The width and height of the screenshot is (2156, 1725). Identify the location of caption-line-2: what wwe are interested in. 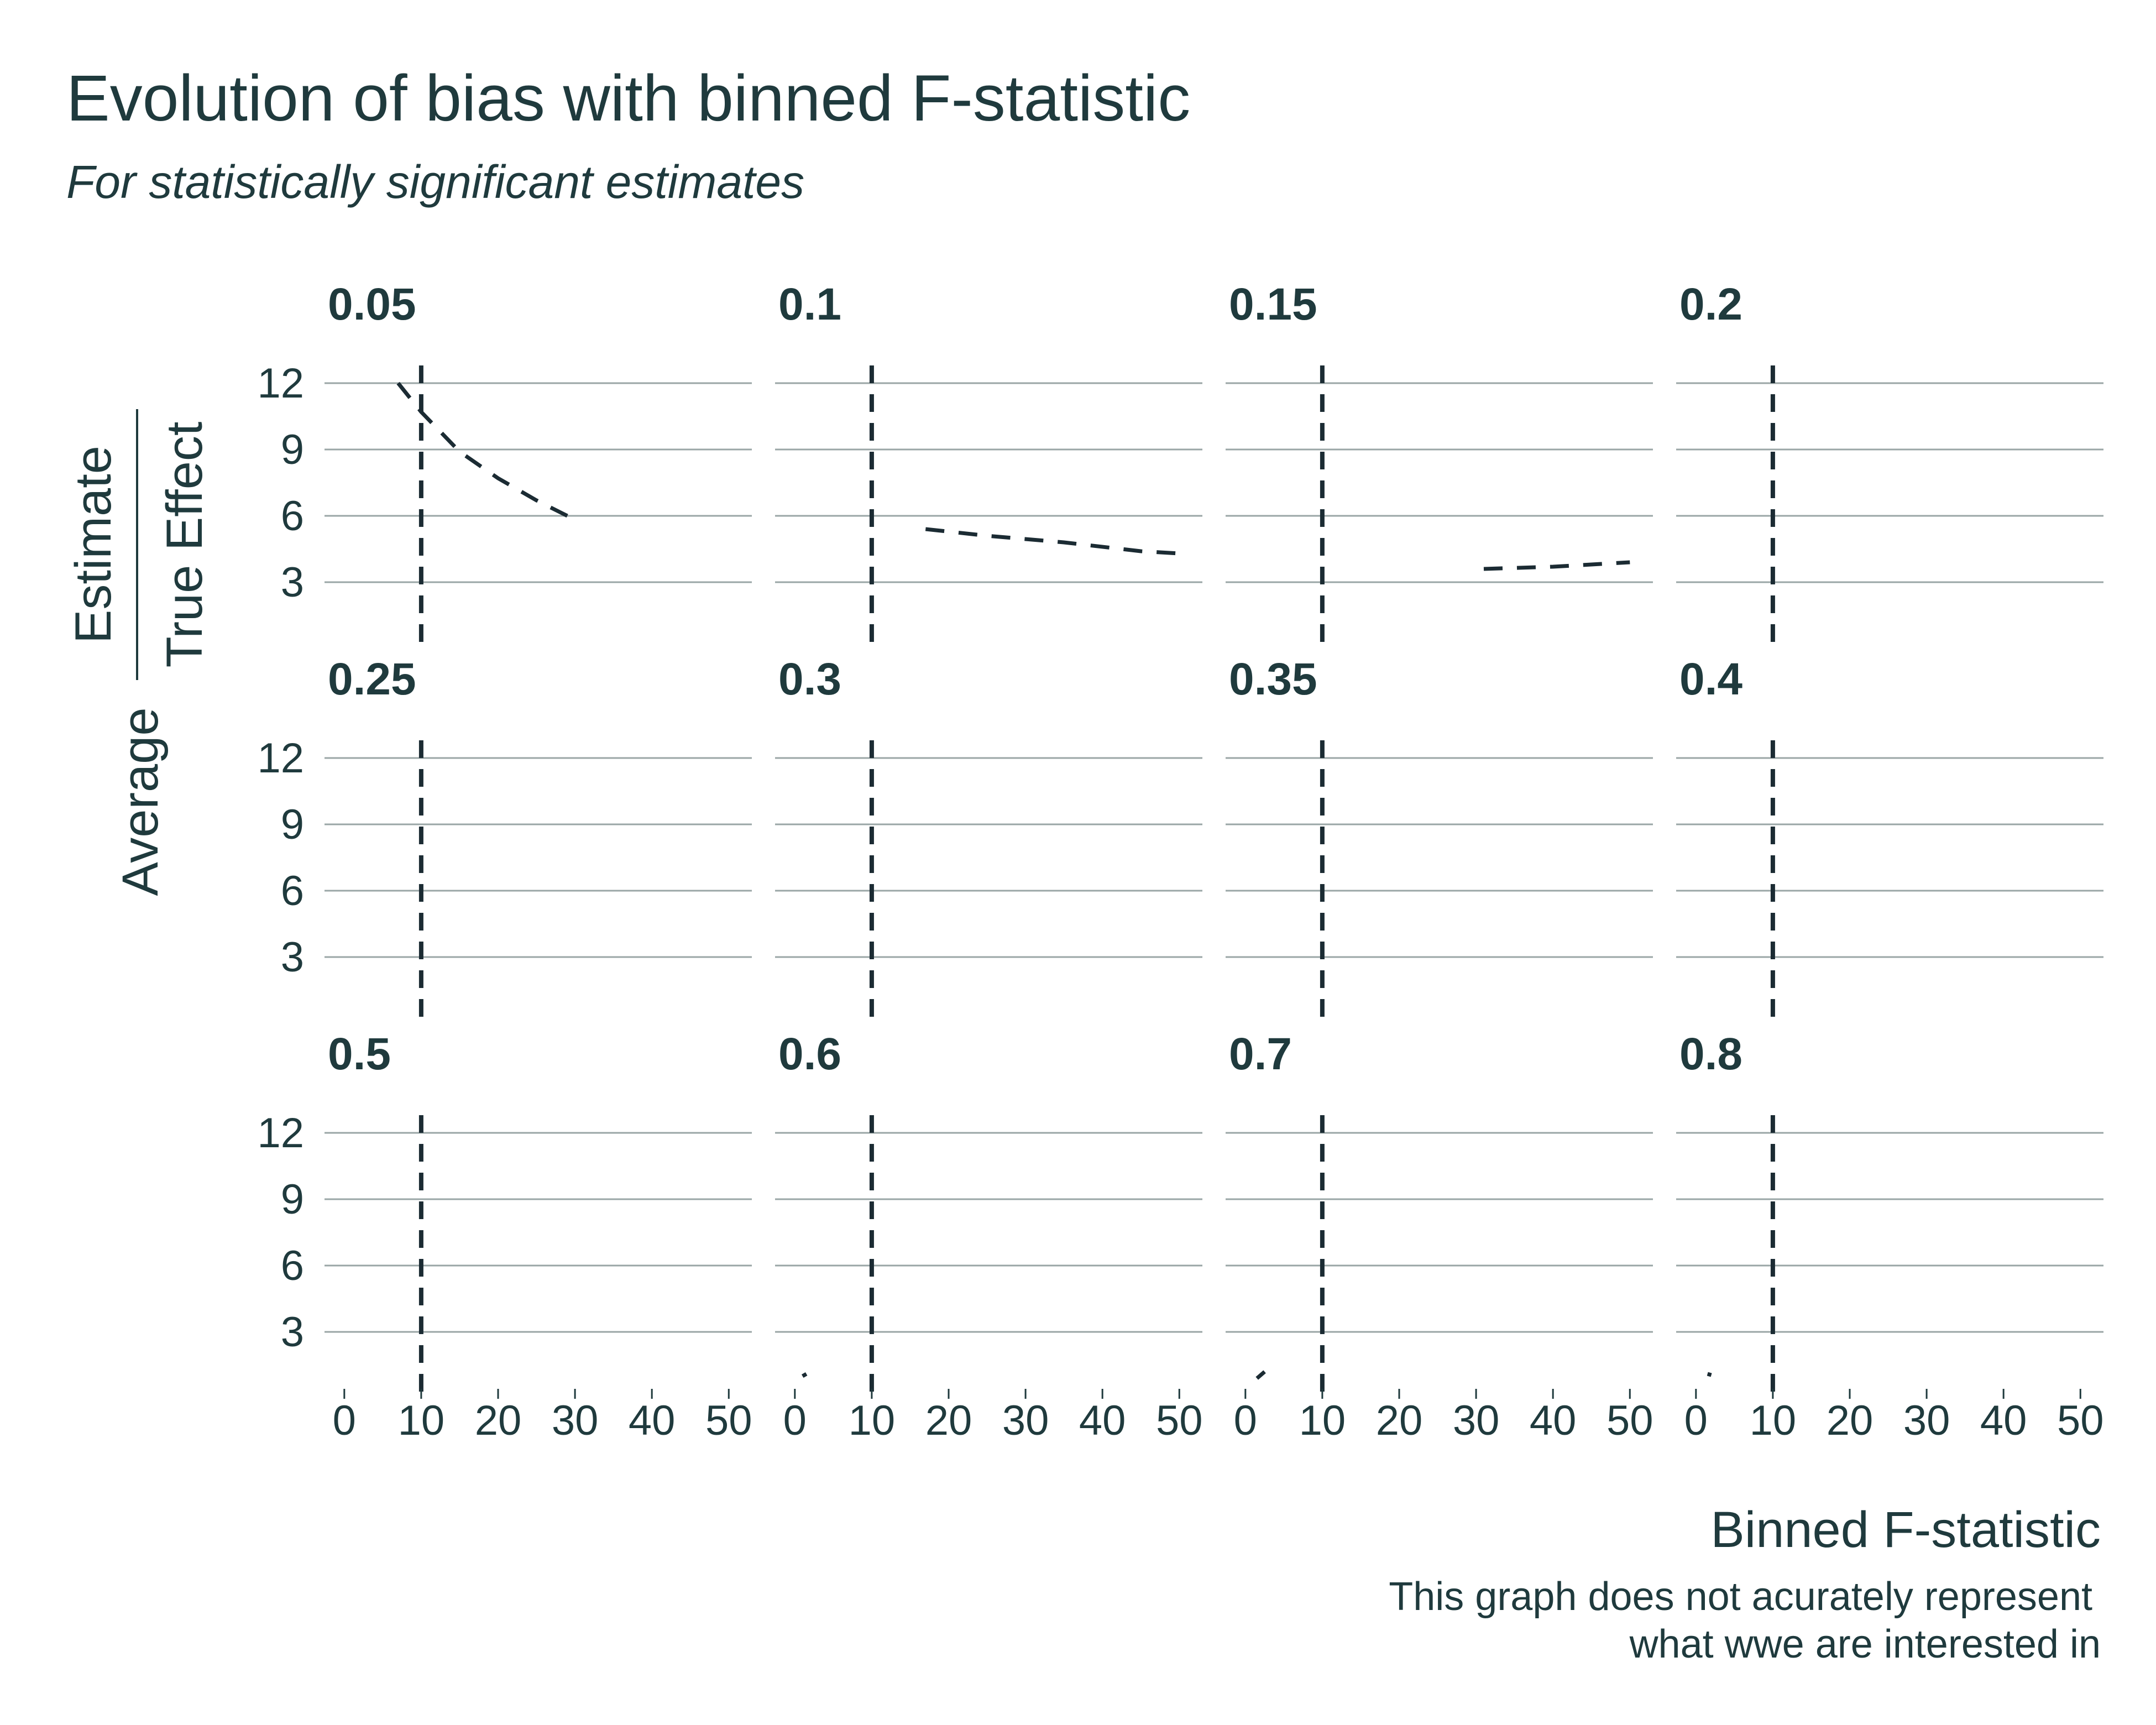
(1865, 1644).